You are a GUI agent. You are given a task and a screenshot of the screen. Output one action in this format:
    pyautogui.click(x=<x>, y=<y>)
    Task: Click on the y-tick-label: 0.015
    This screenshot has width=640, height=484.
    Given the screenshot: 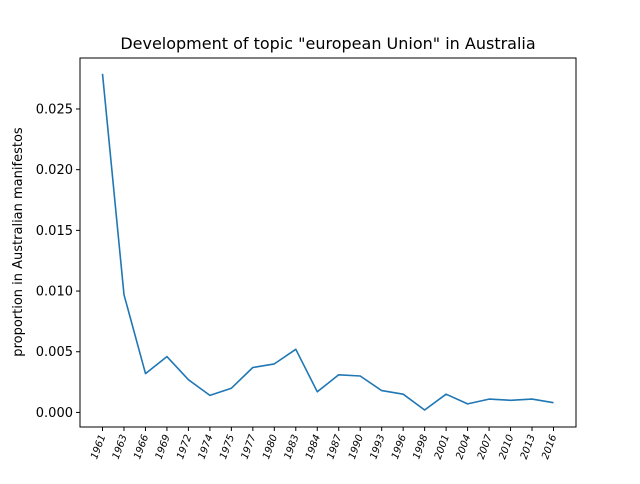 What is the action you would take?
    pyautogui.click(x=54, y=231)
    